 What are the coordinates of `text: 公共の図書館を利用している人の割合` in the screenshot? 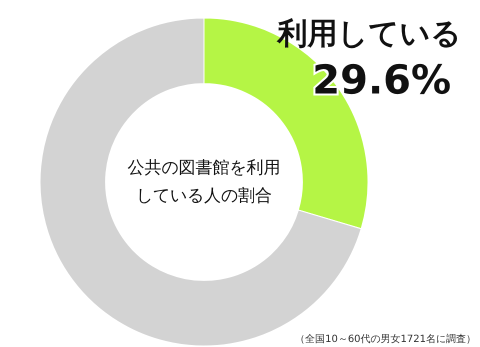 It's located at (204, 182).